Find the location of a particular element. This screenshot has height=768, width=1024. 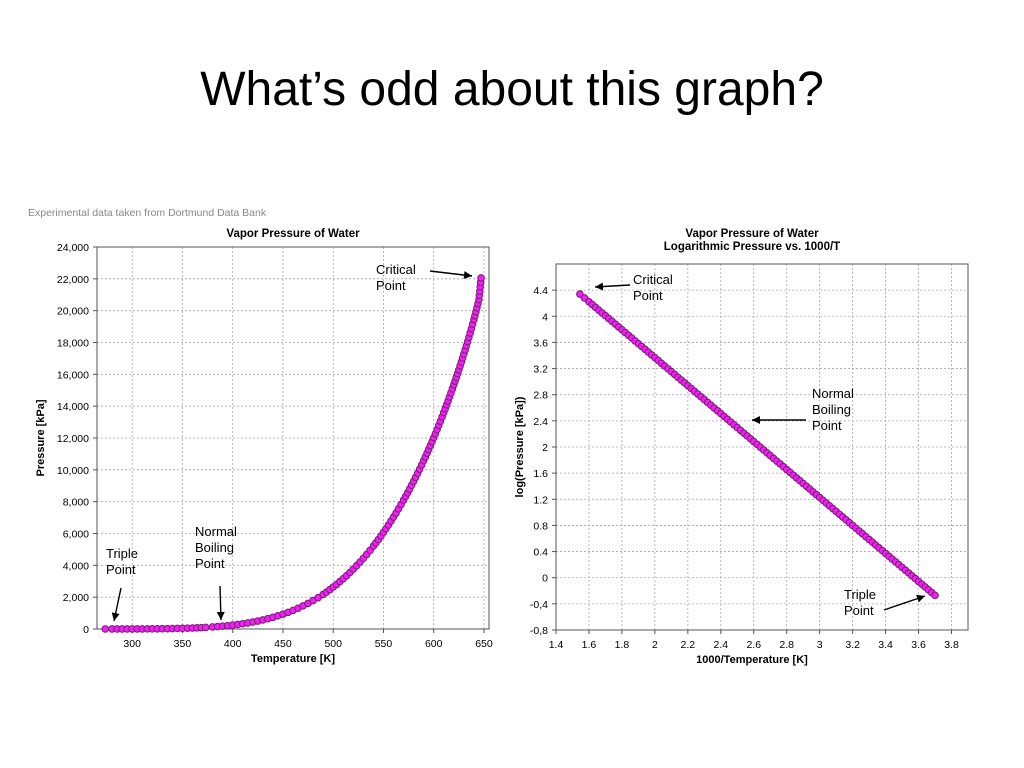

x-tick-label: 650 is located at coordinates (484, 644).